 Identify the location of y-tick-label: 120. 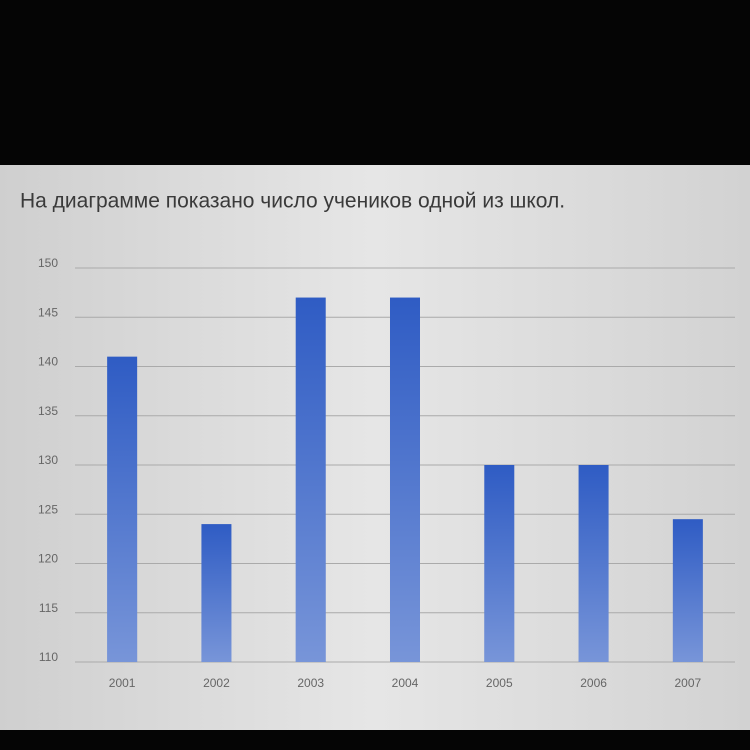
(48, 559).